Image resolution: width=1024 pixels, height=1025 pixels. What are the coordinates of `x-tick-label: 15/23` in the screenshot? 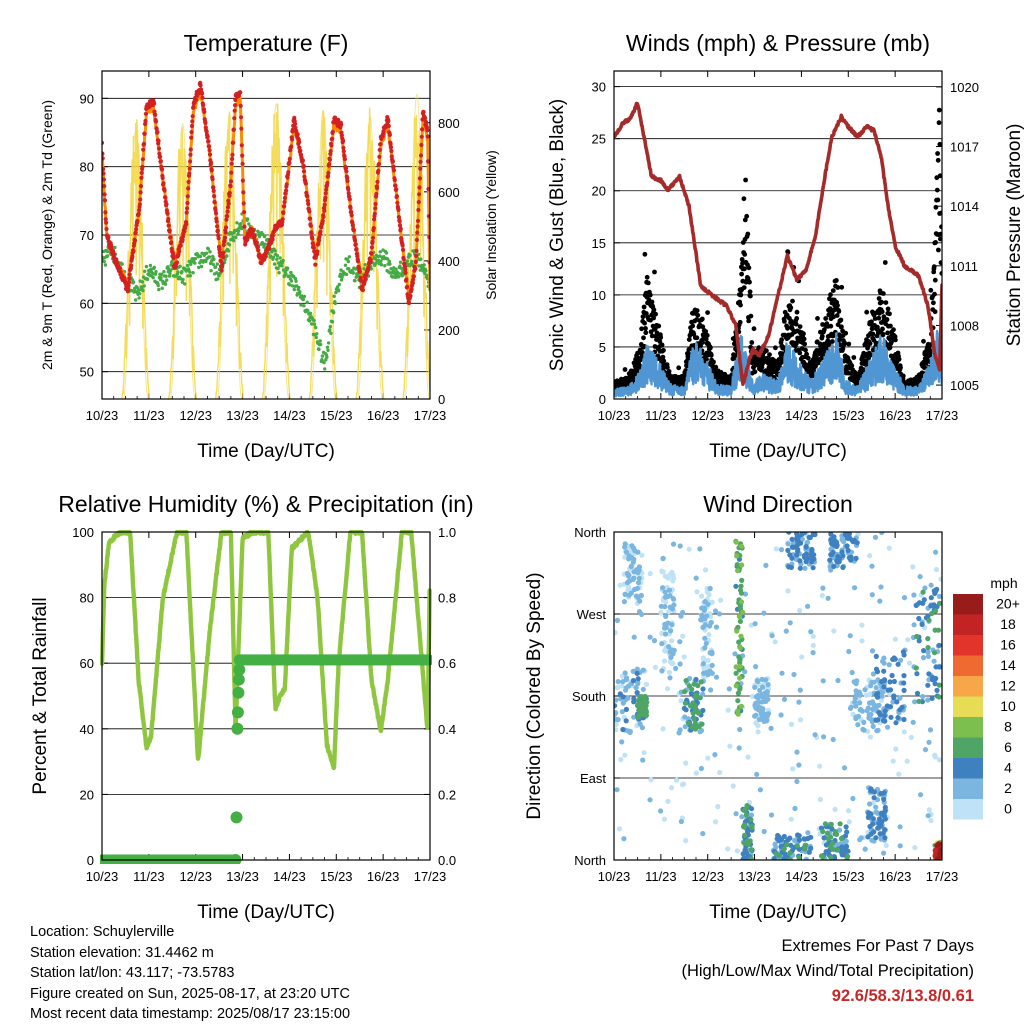 It's located at (336, 876).